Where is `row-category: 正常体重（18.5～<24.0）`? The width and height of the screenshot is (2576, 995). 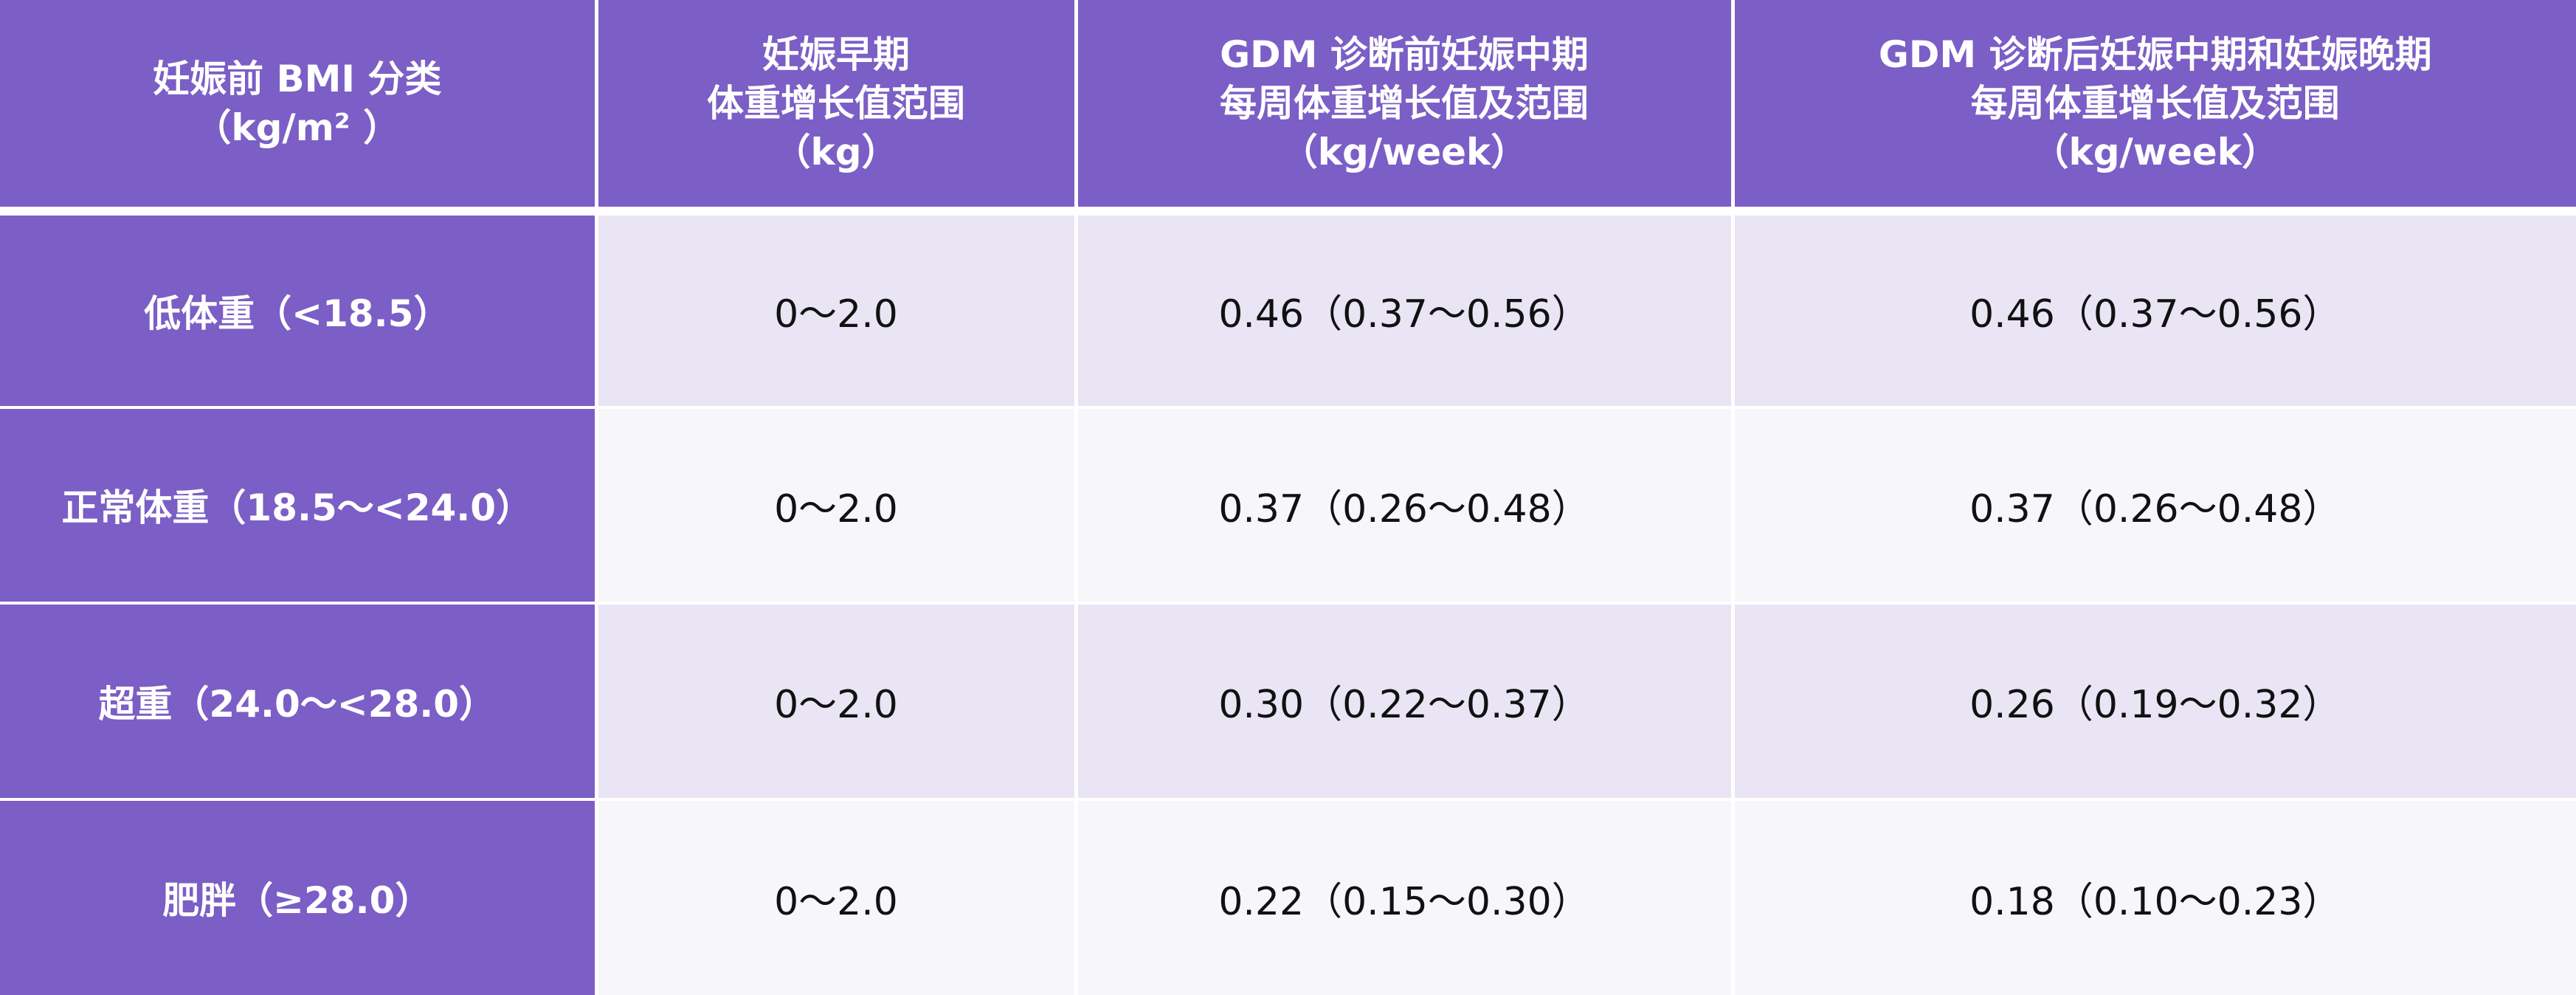 row-category: 正常体重（18.5～<24.0） is located at coordinates (299, 504).